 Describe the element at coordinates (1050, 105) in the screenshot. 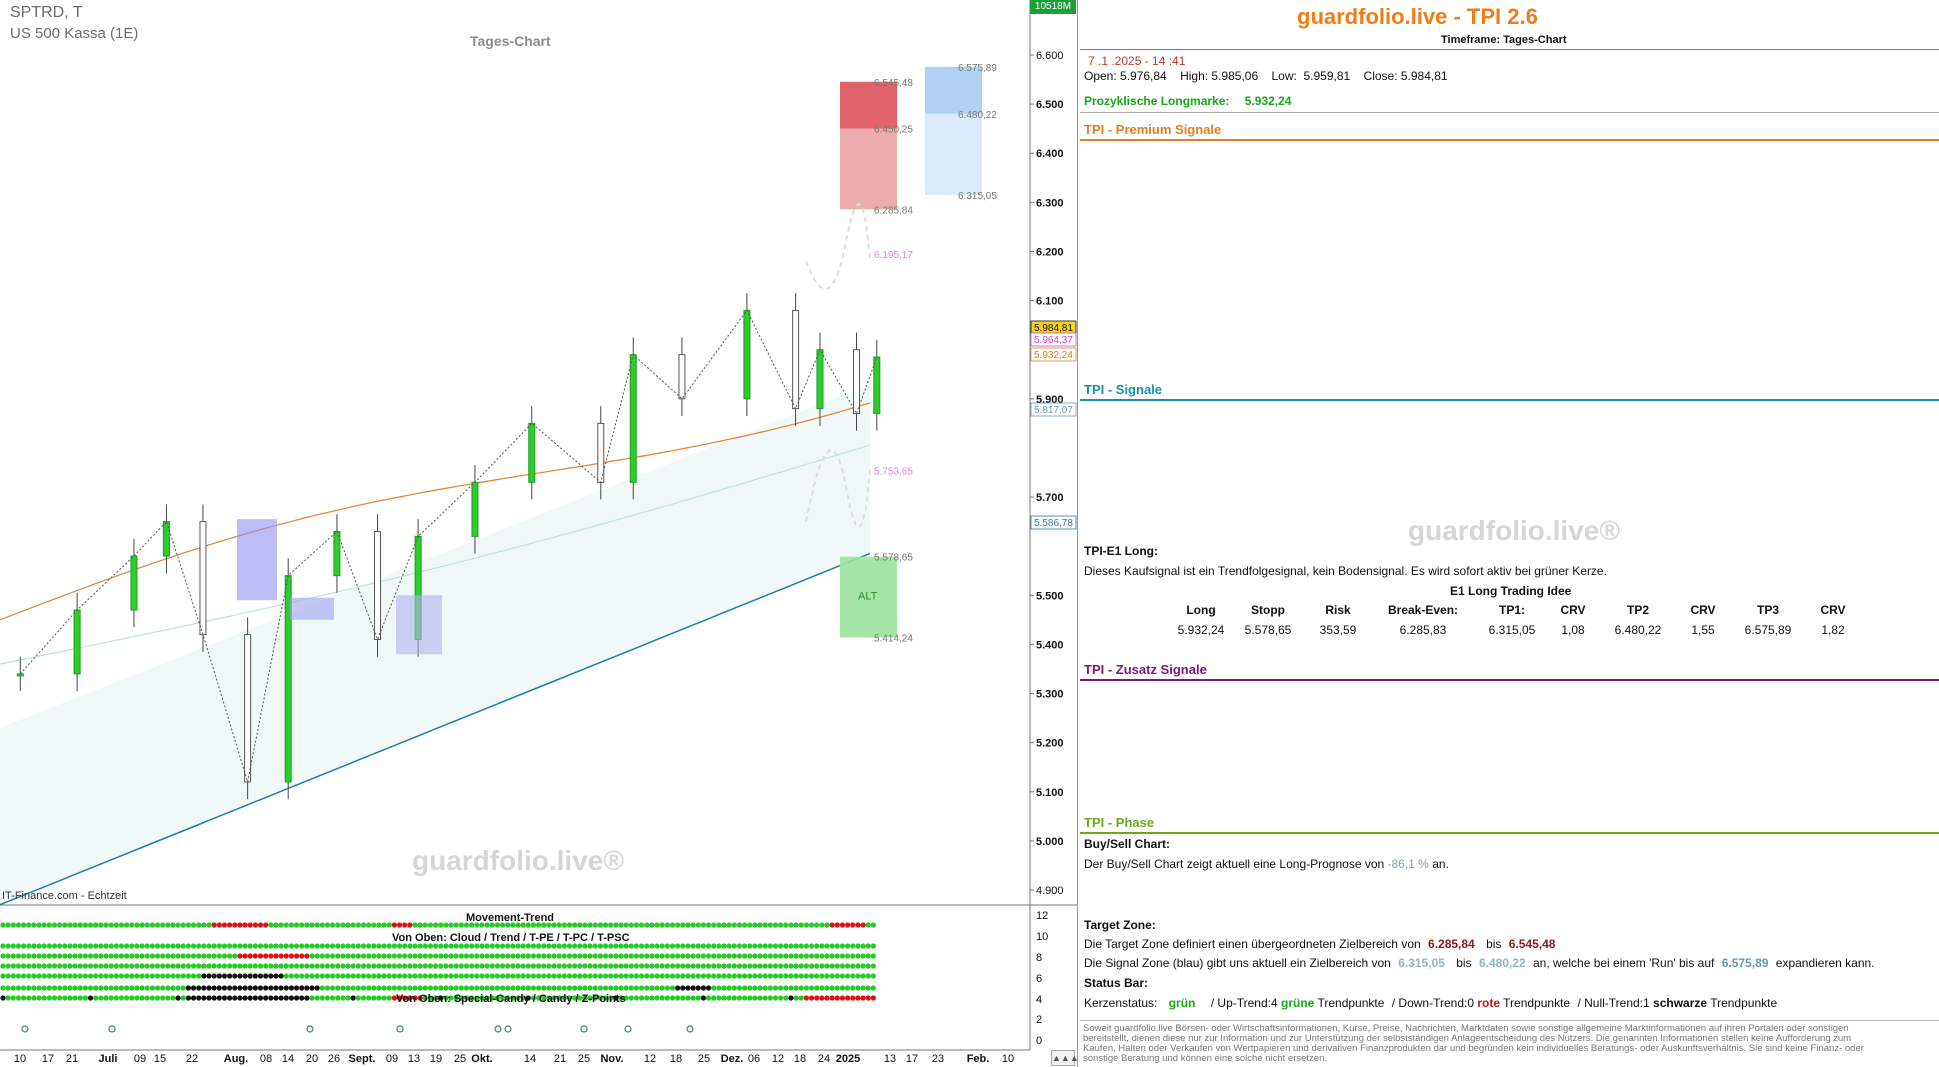

I see `y-tick-label: 6.500` at that location.